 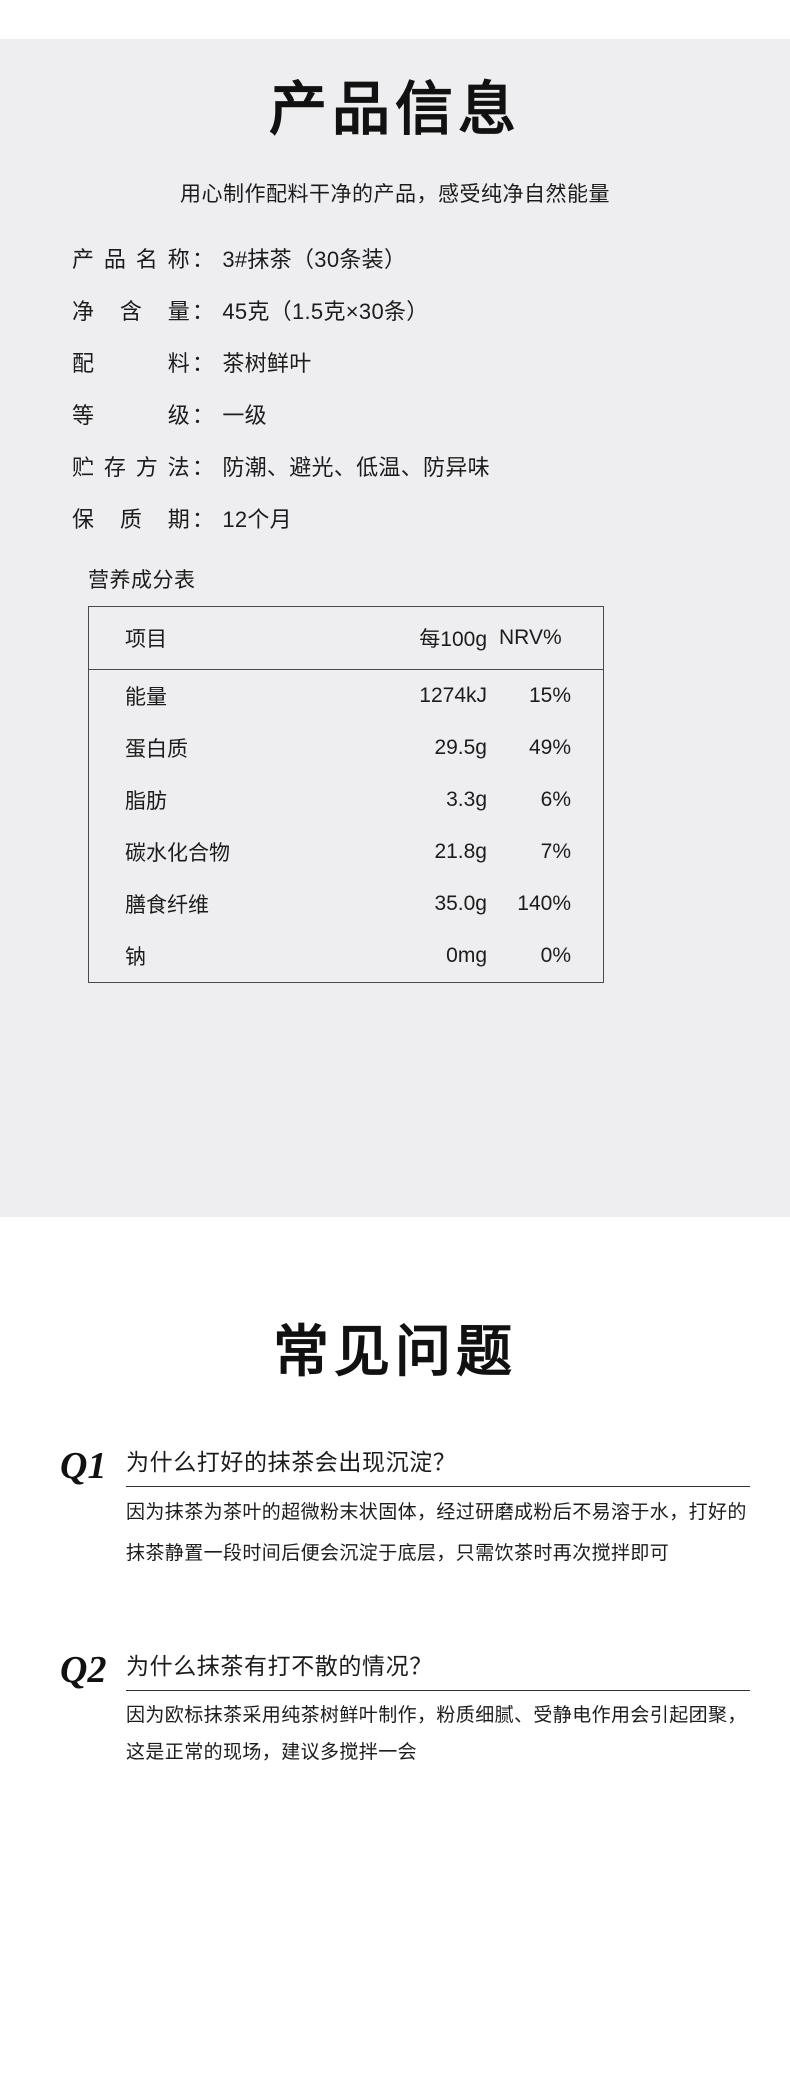 What do you see at coordinates (244, 415) in the screenshot?
I see `spec-value-grade: 一级` at bounding box center [244, 415].